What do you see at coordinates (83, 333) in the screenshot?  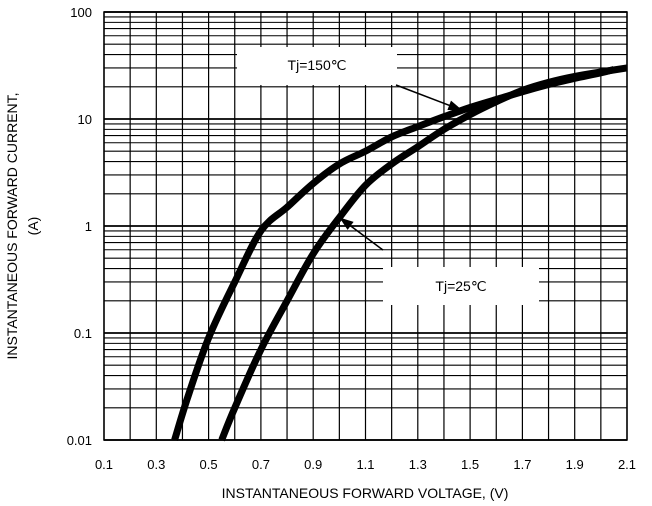 I see `y-tick-label: 0.1` at bounding box center [83, 333].